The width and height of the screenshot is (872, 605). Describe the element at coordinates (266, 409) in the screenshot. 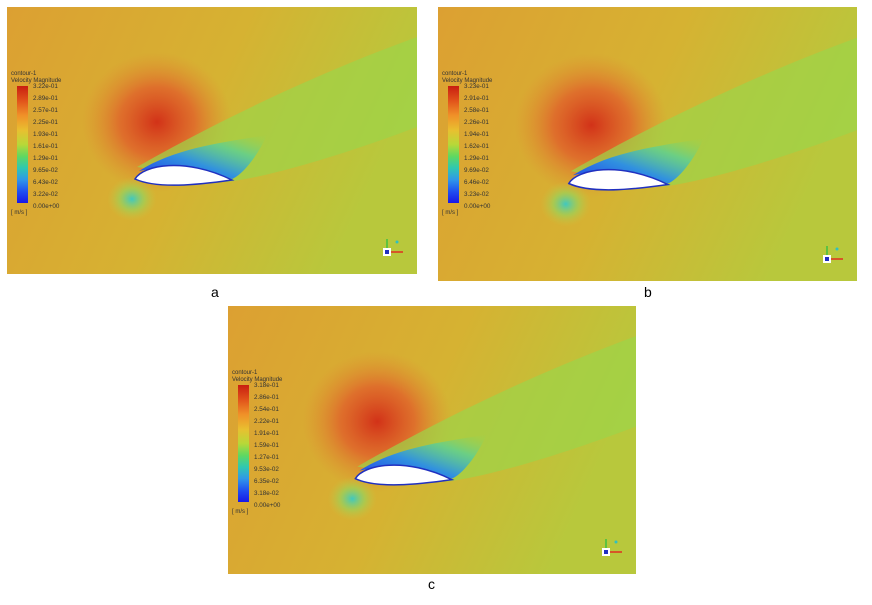

I see `legend-tick: 2.54e-01` at that location.